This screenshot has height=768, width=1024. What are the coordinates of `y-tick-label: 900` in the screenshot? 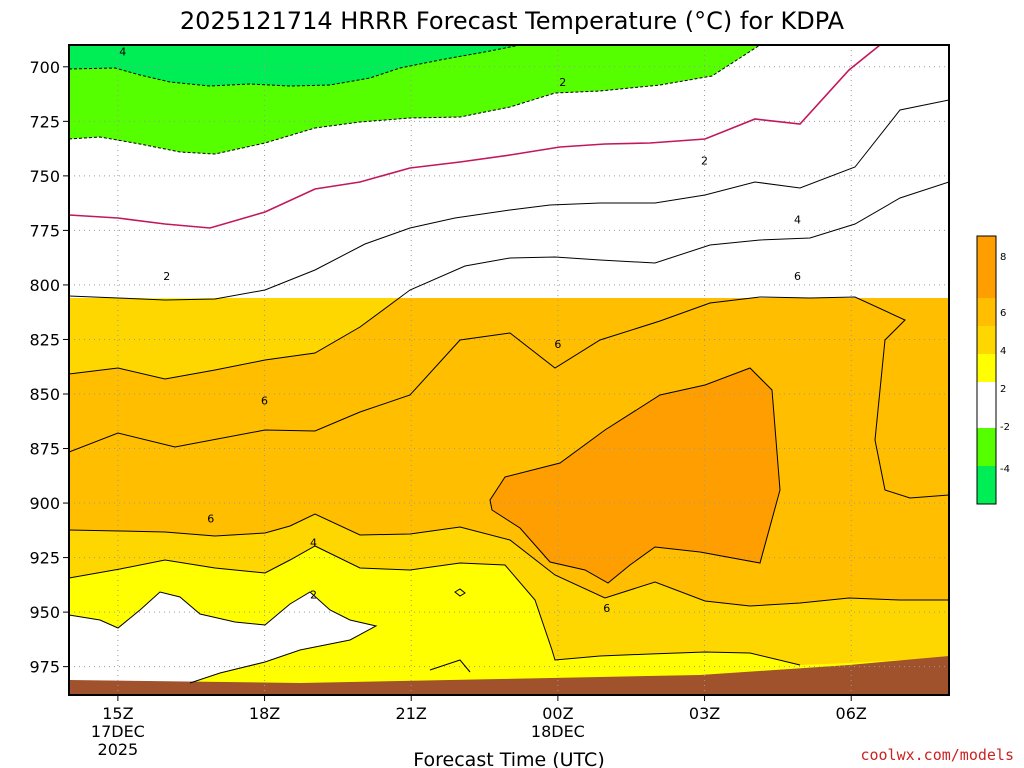 It's located at (44, 503).